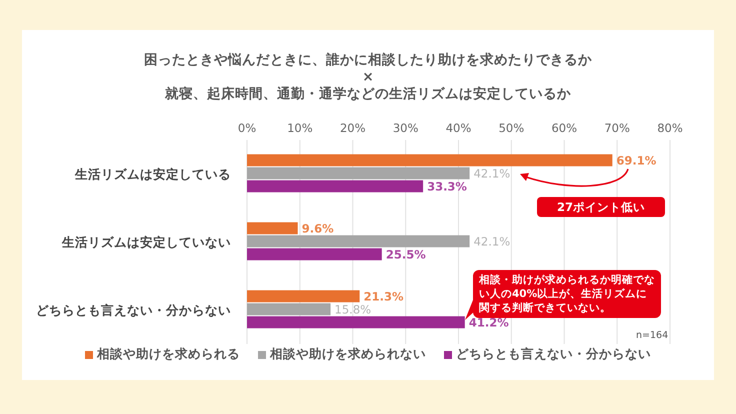 This screenshot has width=736, height=414. I want to click on x-tick-label: 30%, so click(405, 128).